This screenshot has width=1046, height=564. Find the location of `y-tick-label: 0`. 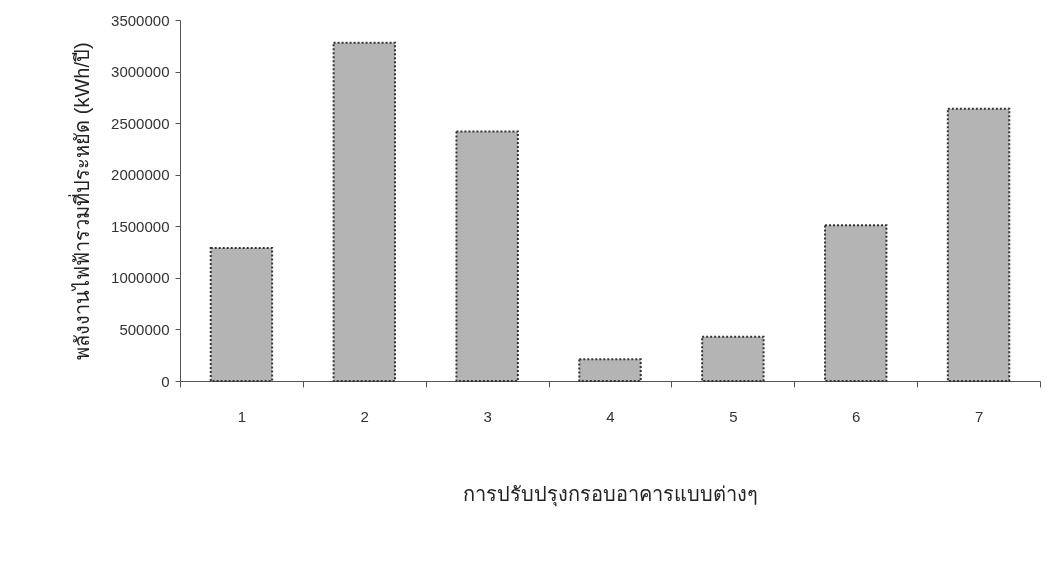

y-tick-label: 0 is located at coordinates (165, 381).